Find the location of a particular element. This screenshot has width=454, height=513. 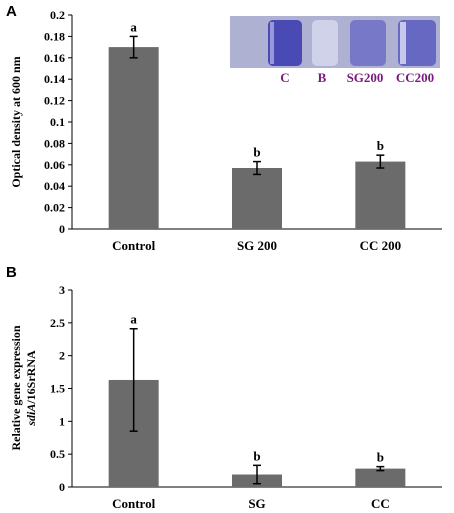

panel-b-letter: B is located at coordinates (11, 272).